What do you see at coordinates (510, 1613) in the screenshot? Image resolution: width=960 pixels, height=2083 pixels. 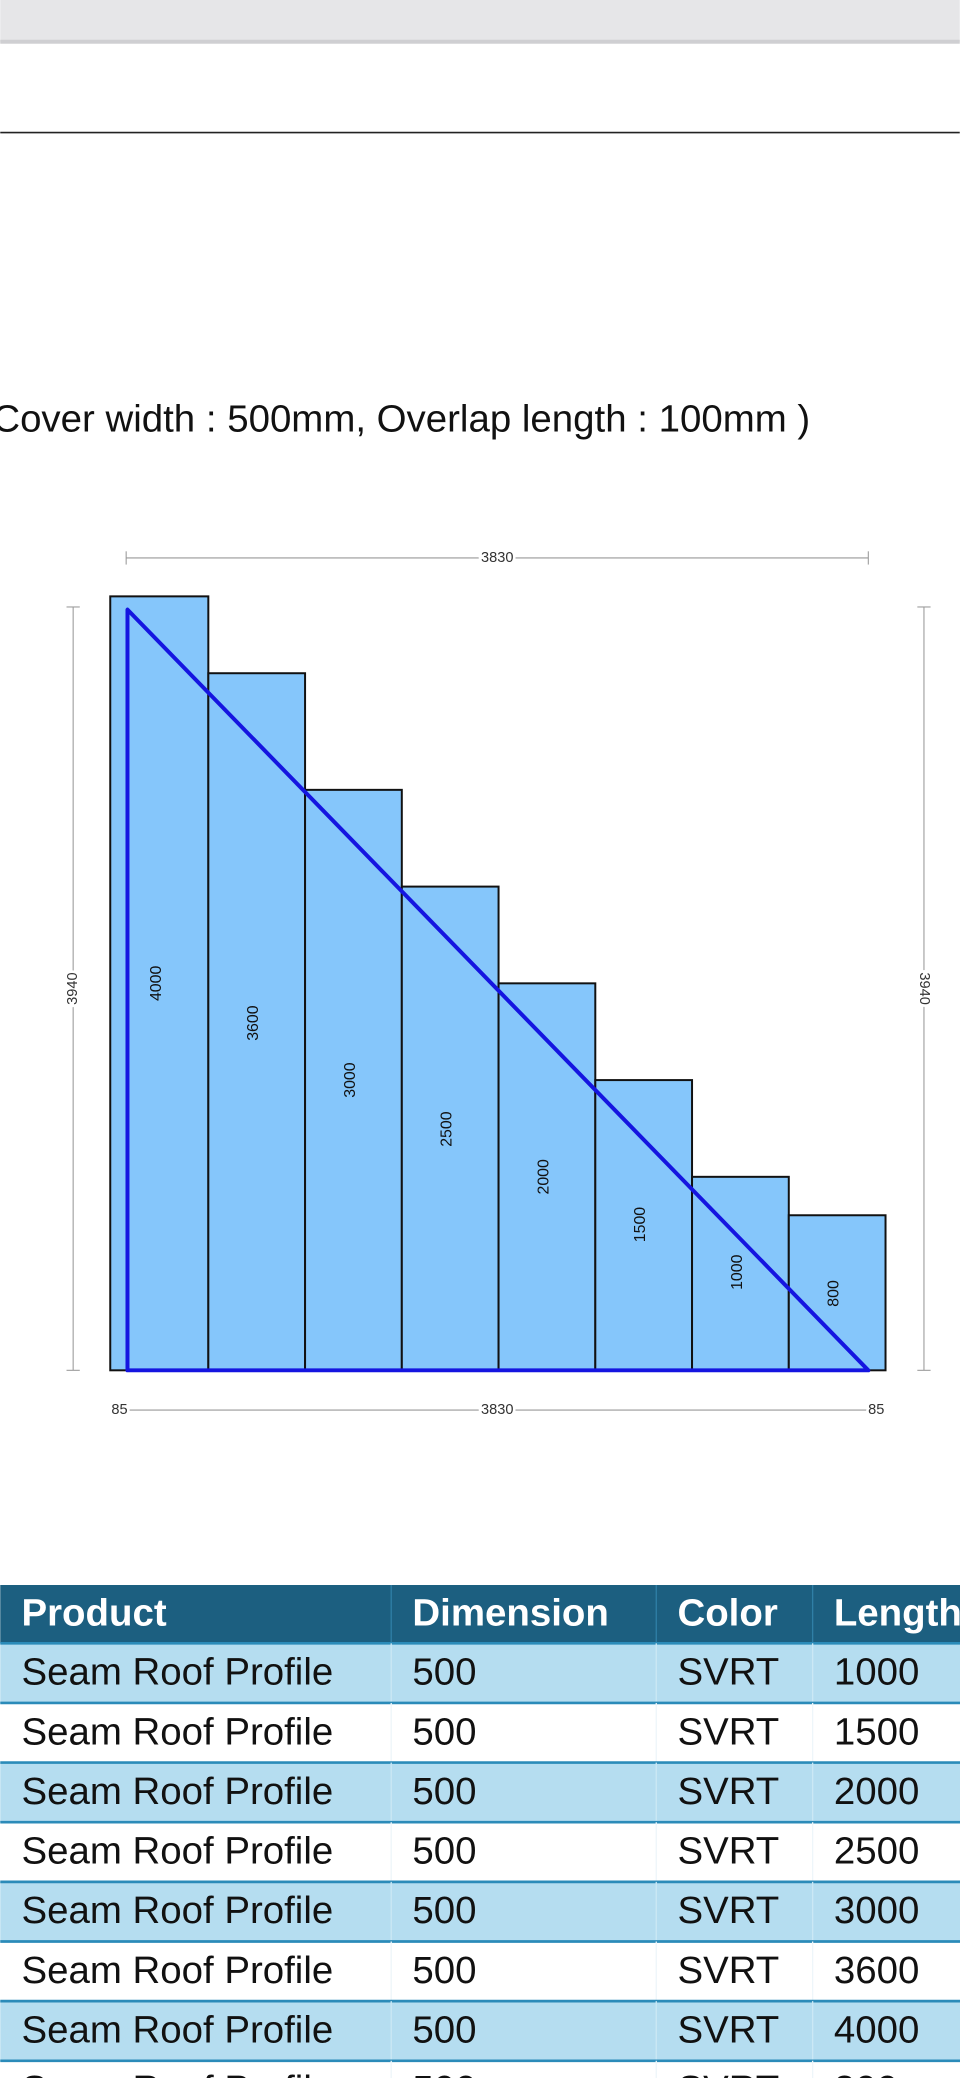 I see `column-header: Dimension` at bounding box center [510, 1613].